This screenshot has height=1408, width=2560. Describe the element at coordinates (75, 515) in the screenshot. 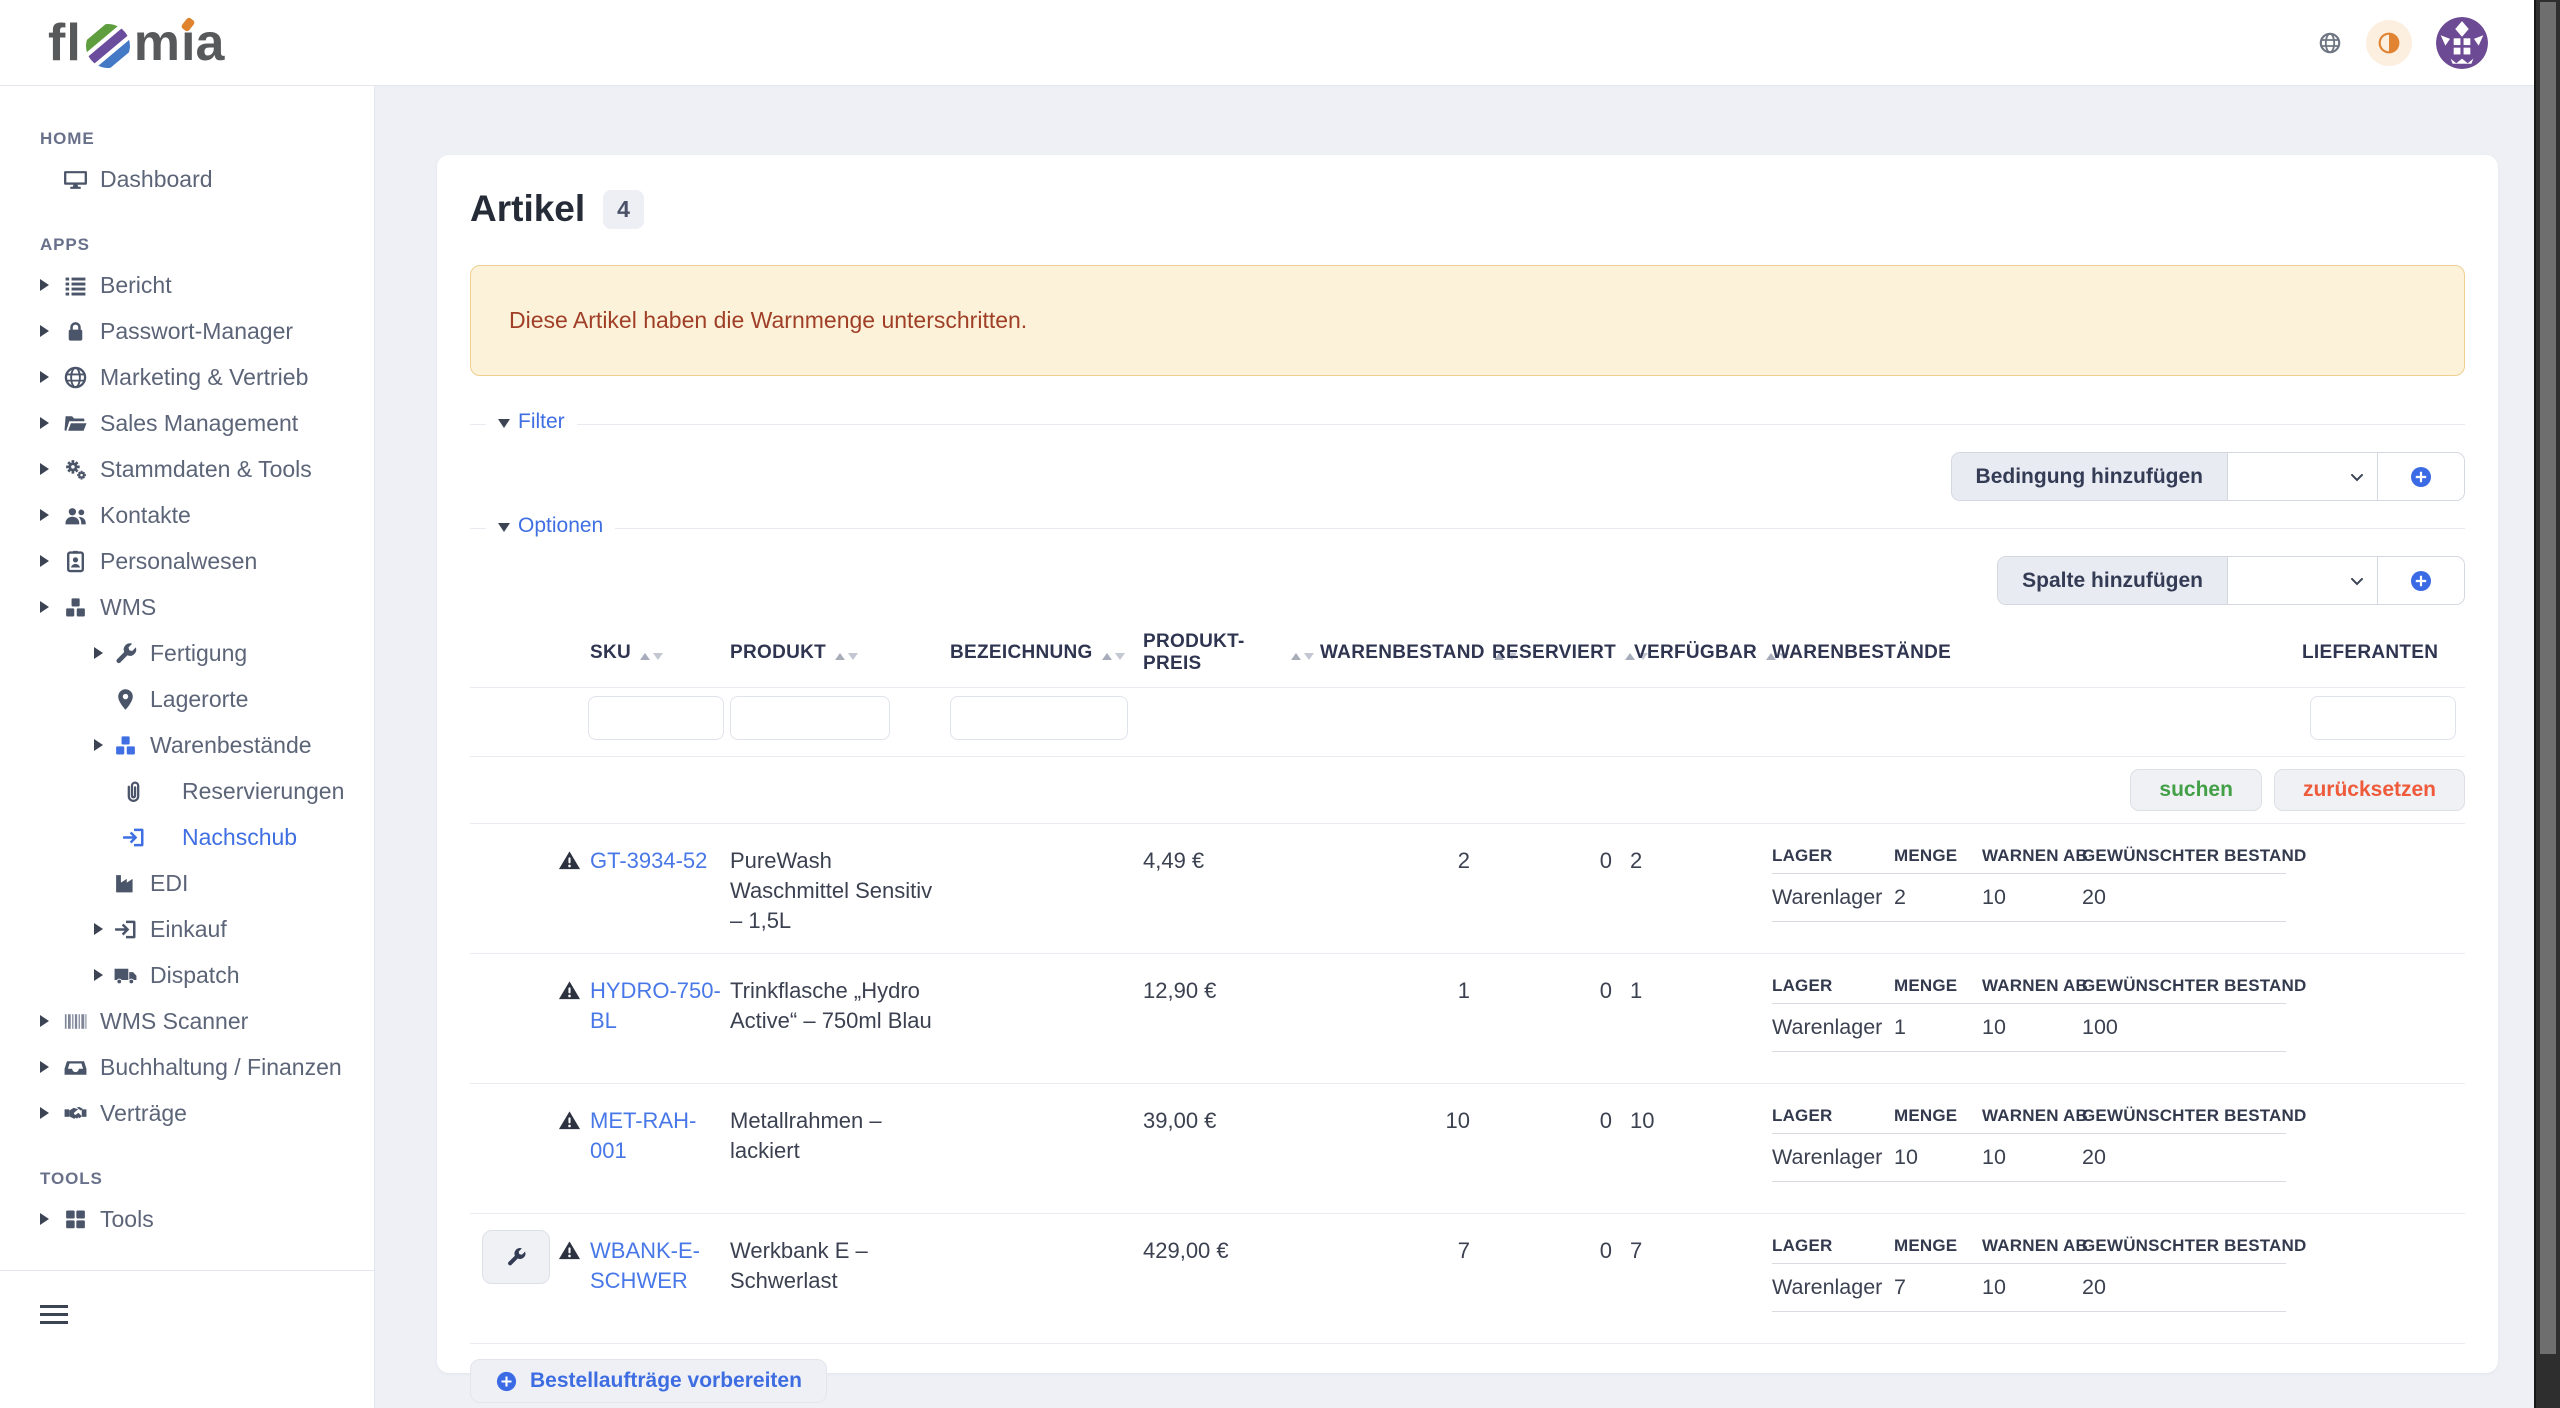

I see `users-icon` at that location.